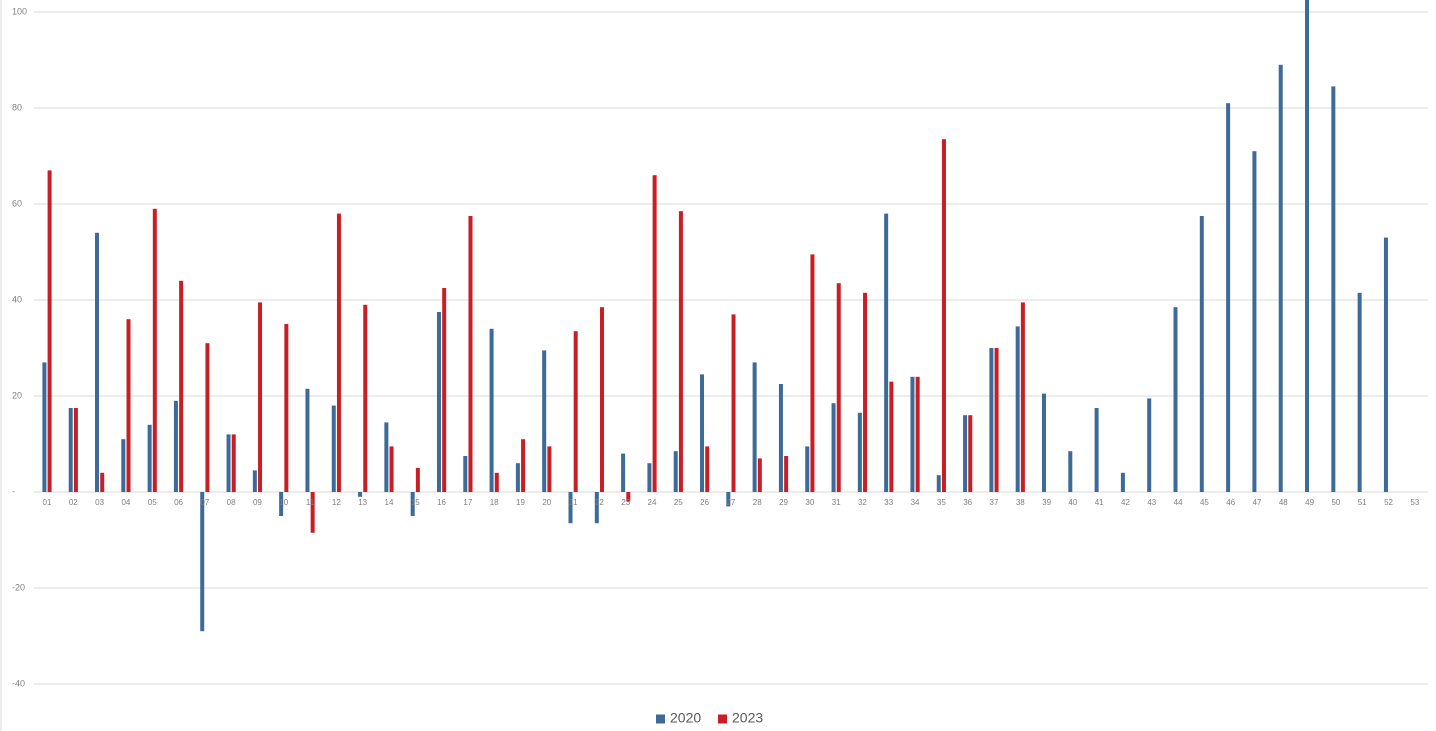 This screenshot has width=1436, height=731. What do you see at coordinates (283, 502) in the screenshot?
I see `x-tick-label: 10` at bounding box center [283, 502].